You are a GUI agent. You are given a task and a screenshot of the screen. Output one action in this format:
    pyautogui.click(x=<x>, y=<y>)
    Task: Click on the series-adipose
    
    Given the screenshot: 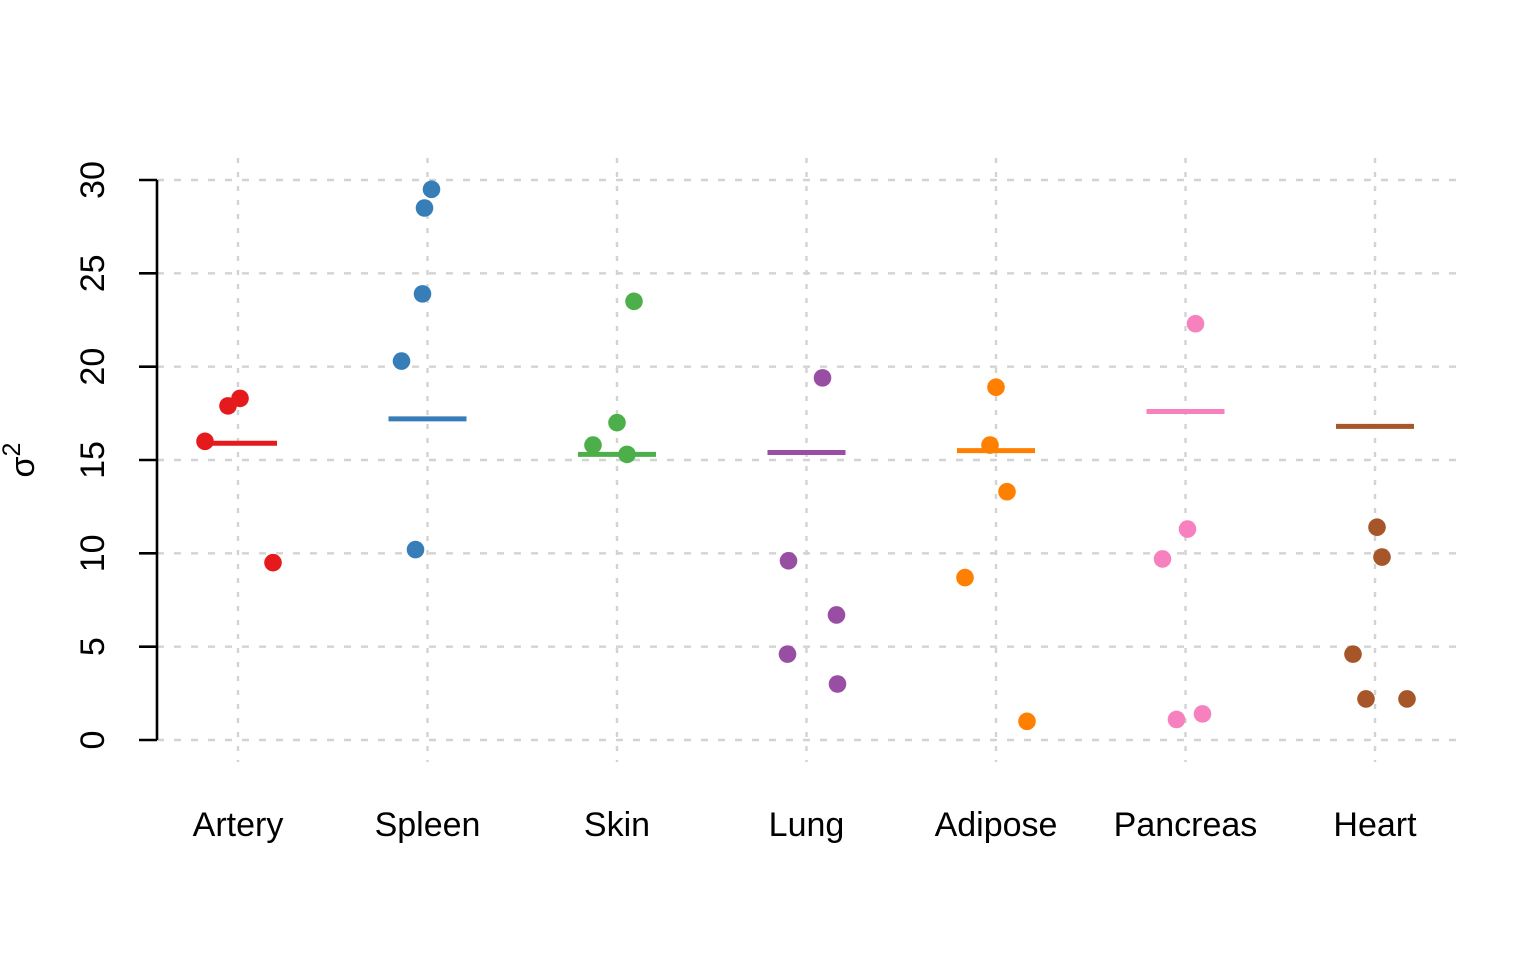 What is the action you would take?
    pyautogui.click(x=996, y=554)
    